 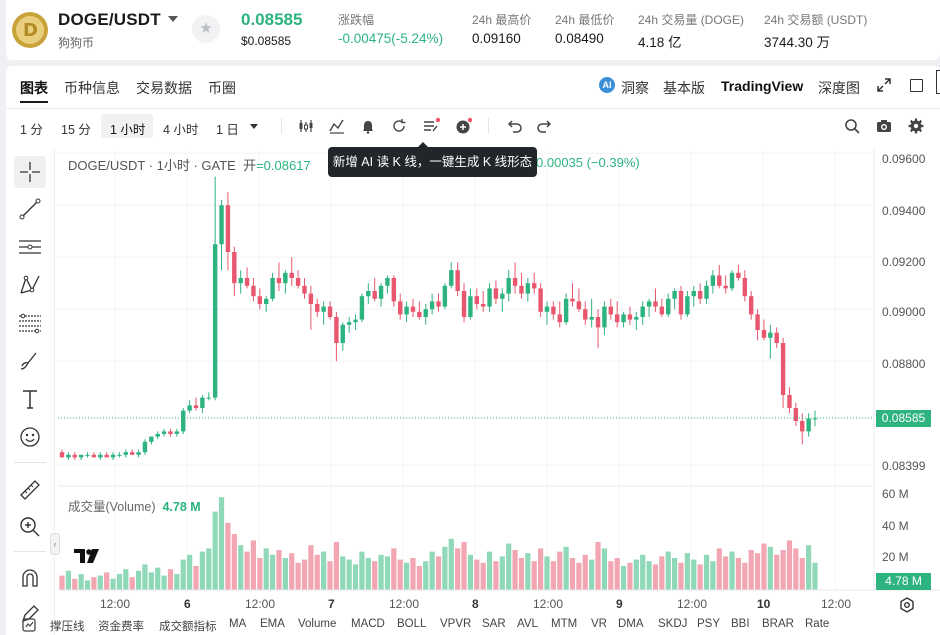 I want to click on undo-icon, so click(x=514, y=126).